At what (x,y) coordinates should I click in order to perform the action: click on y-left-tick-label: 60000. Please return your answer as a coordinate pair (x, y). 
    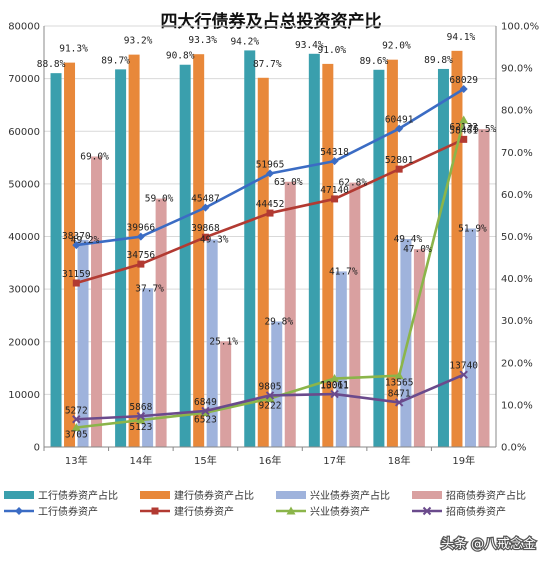
    Looking at the image, I should click on (24, 132).